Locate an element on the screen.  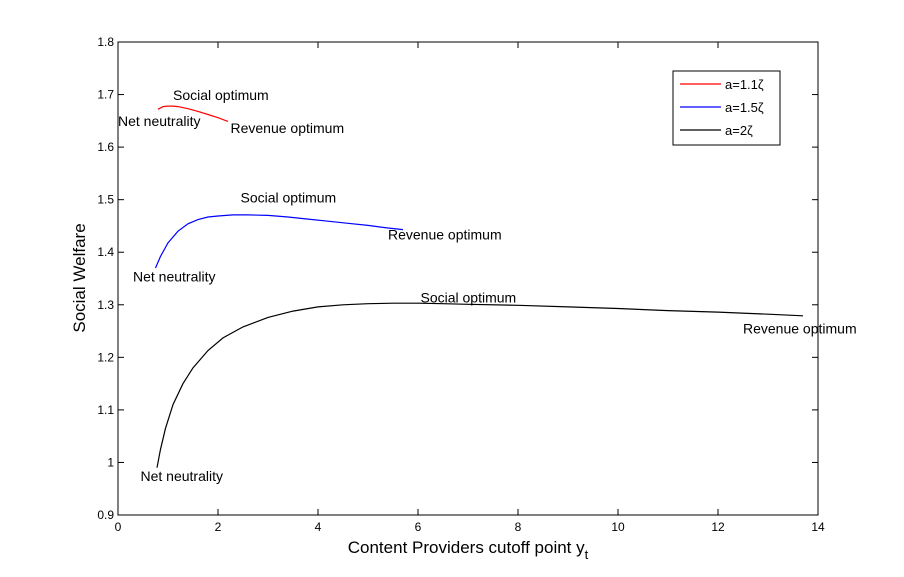
legend: a=1.1ζ a=1.5ζ a=2ζ is located at coordinates (726, 108).